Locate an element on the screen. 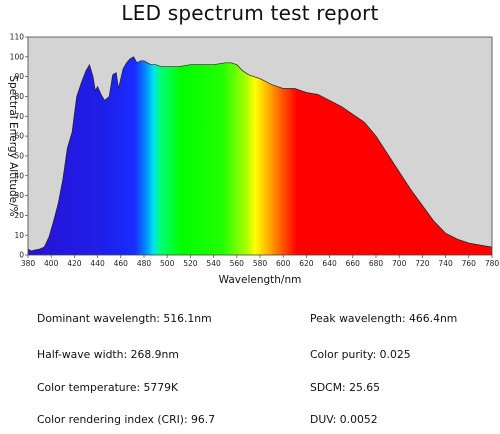 This screenshot has height=434, width=500. y-tick-label: 40 is located at coordinates (19, 175).